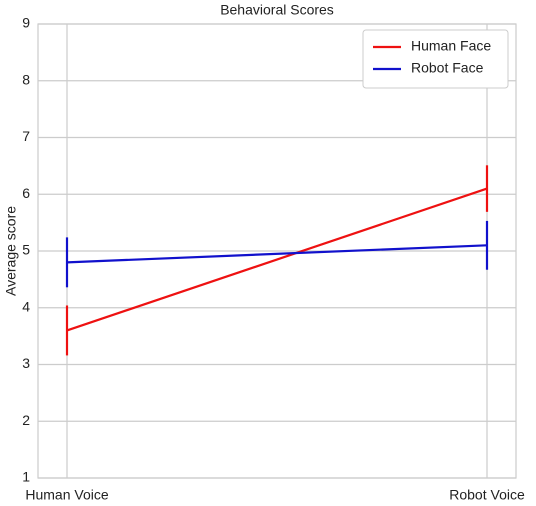 This screenshot has height=506, width=536. I want to click on series-line, so click(277, 254).